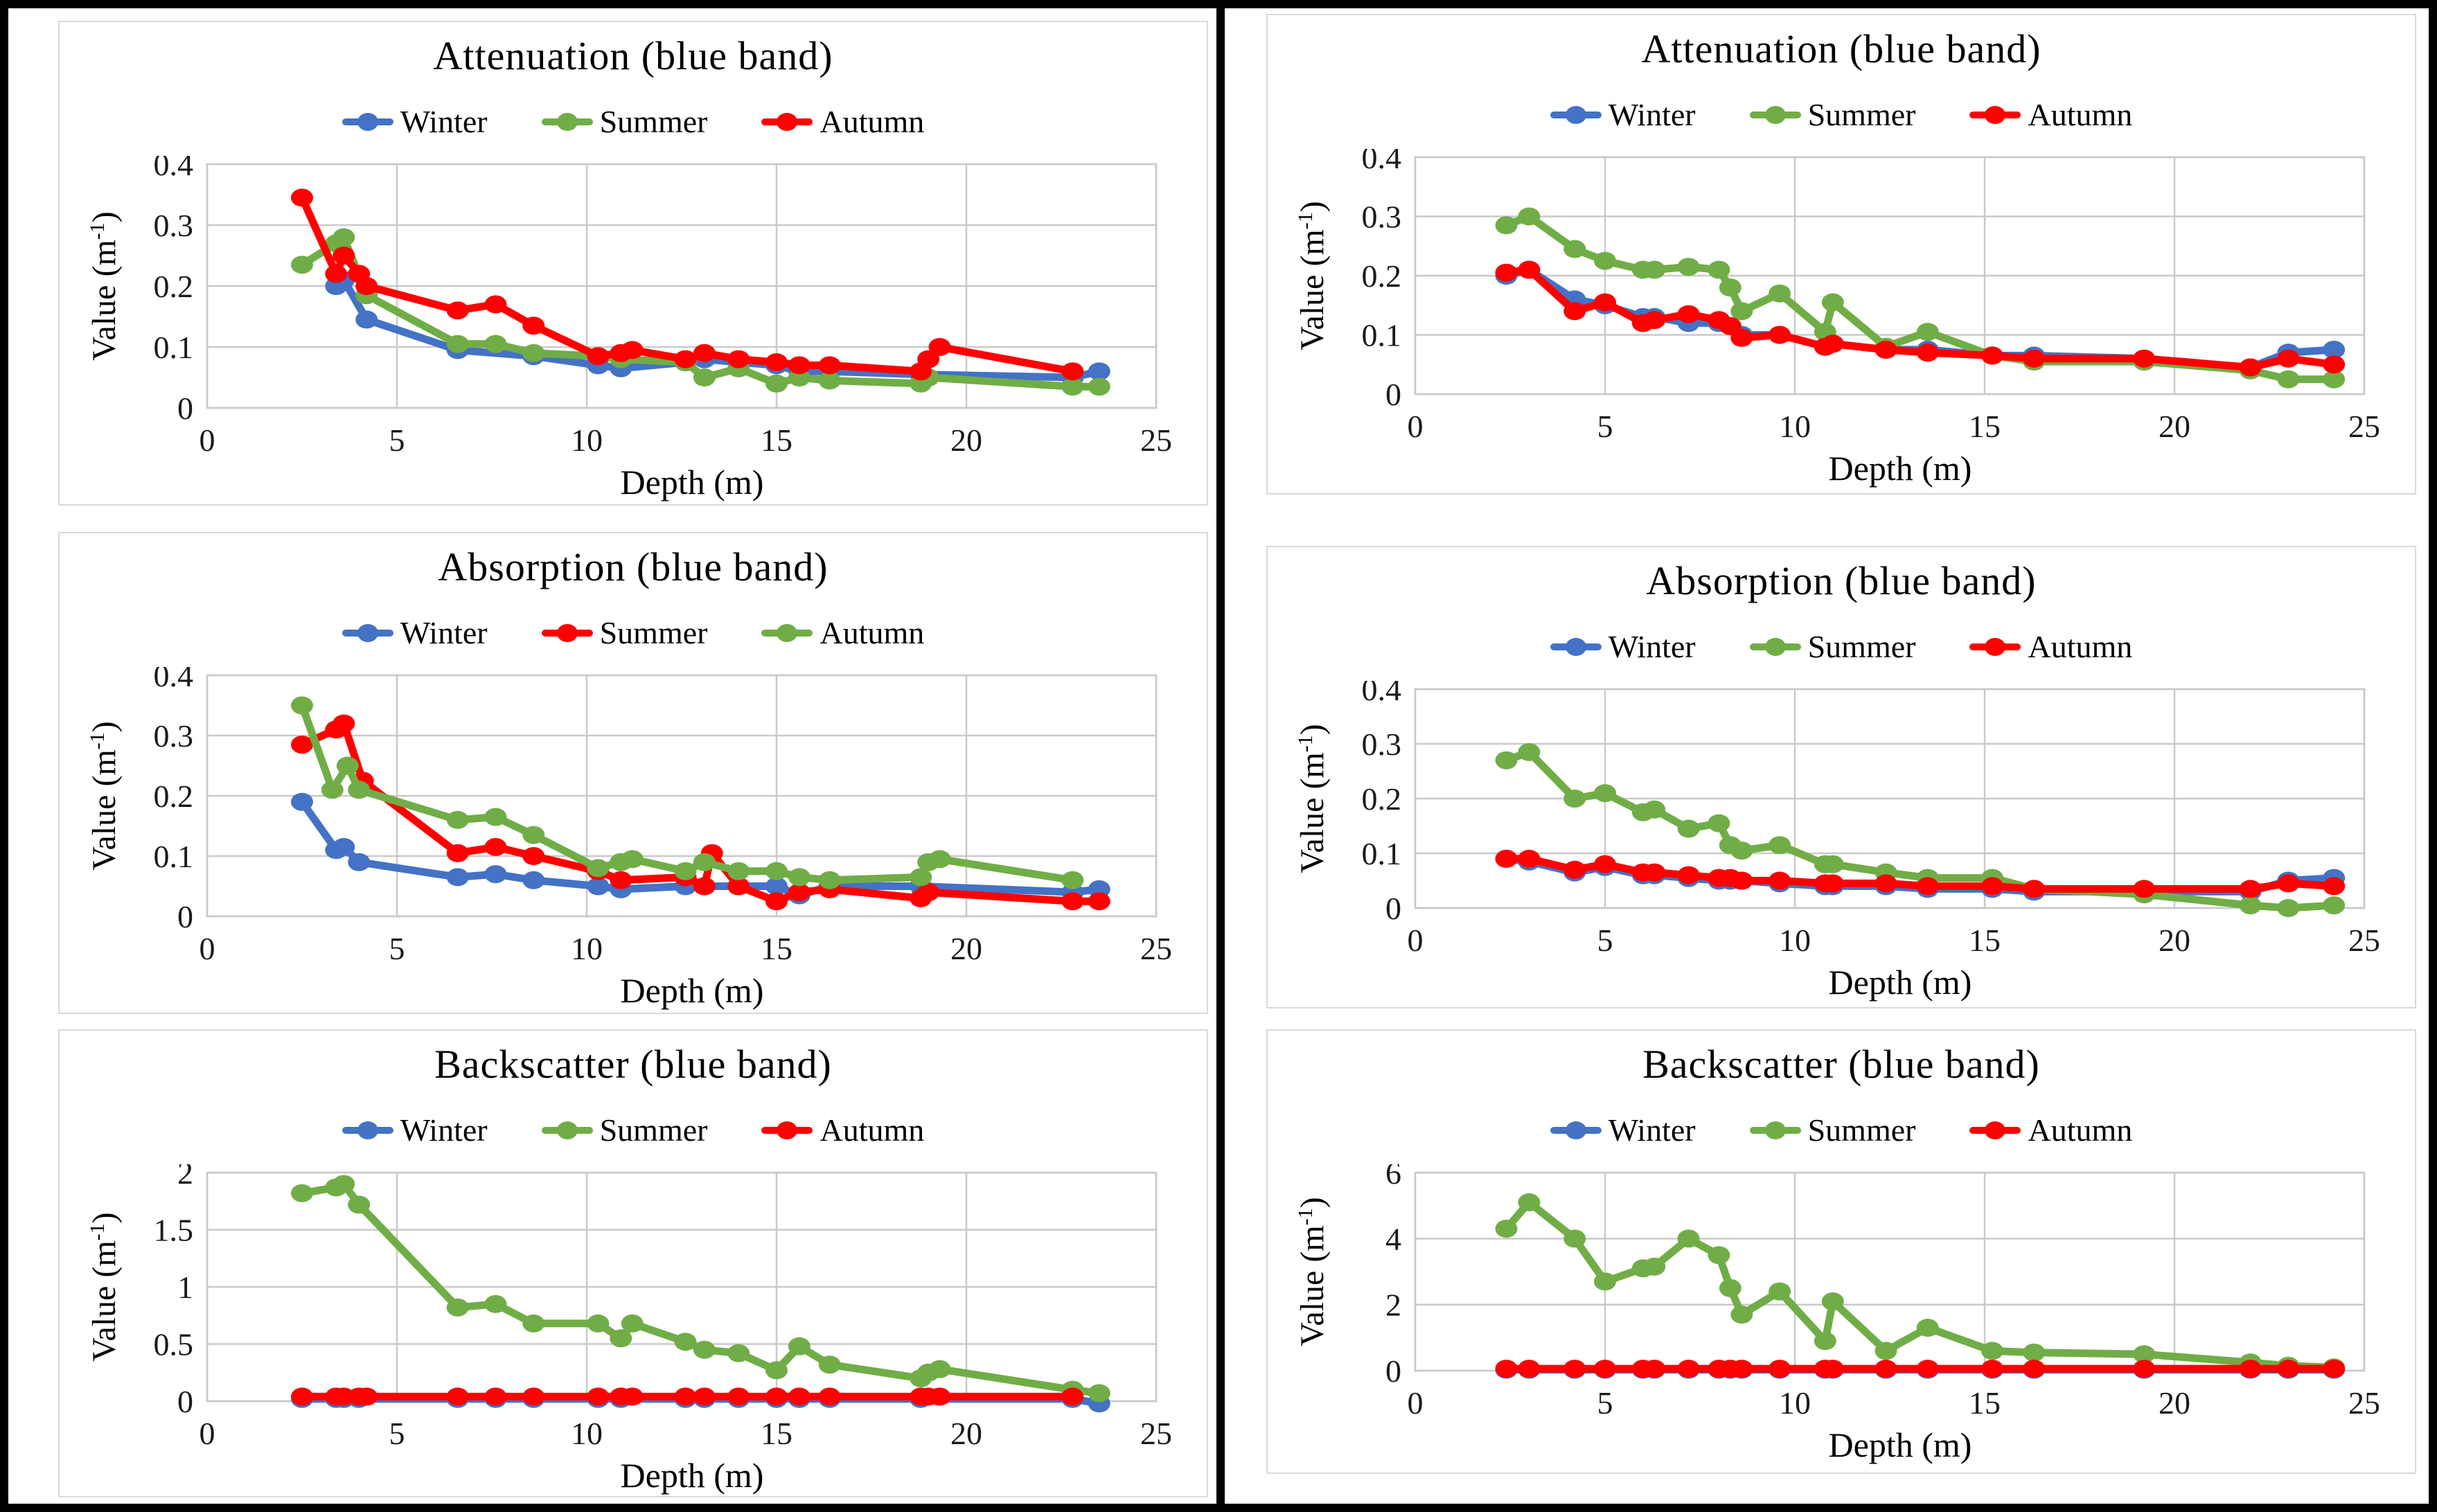  I want to click on svg-text: 2, so click(185, 1178).